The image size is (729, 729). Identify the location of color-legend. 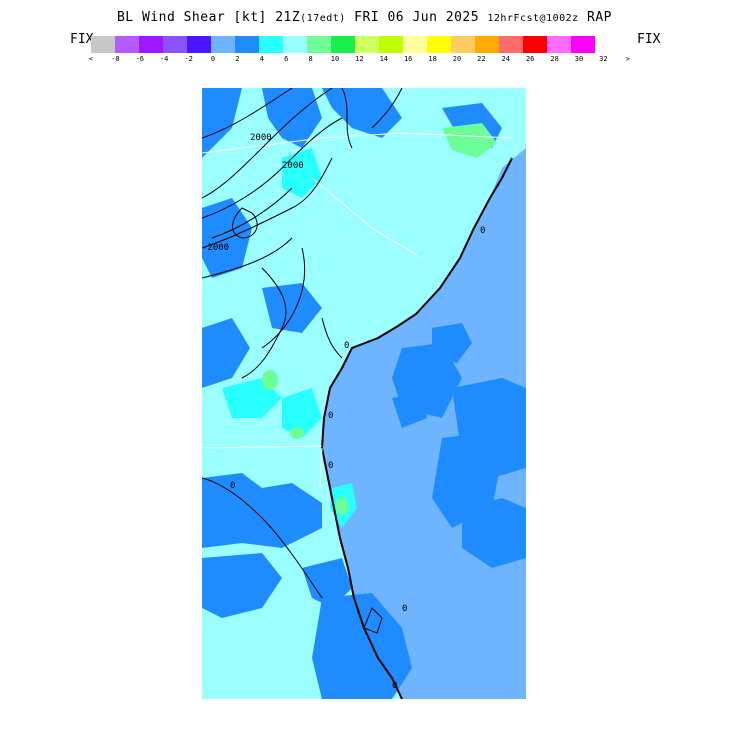
(343, 44).